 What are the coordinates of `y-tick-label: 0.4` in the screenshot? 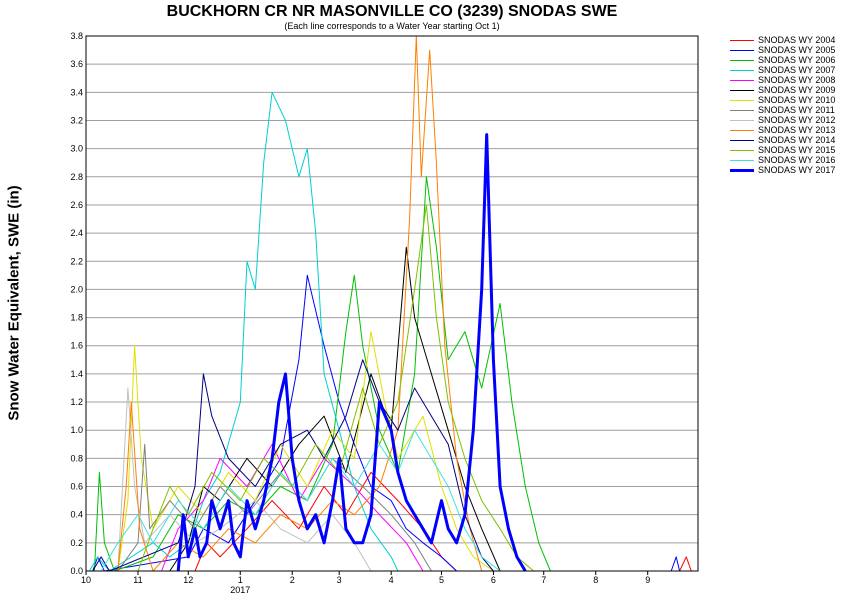 It's located at (76, 515).